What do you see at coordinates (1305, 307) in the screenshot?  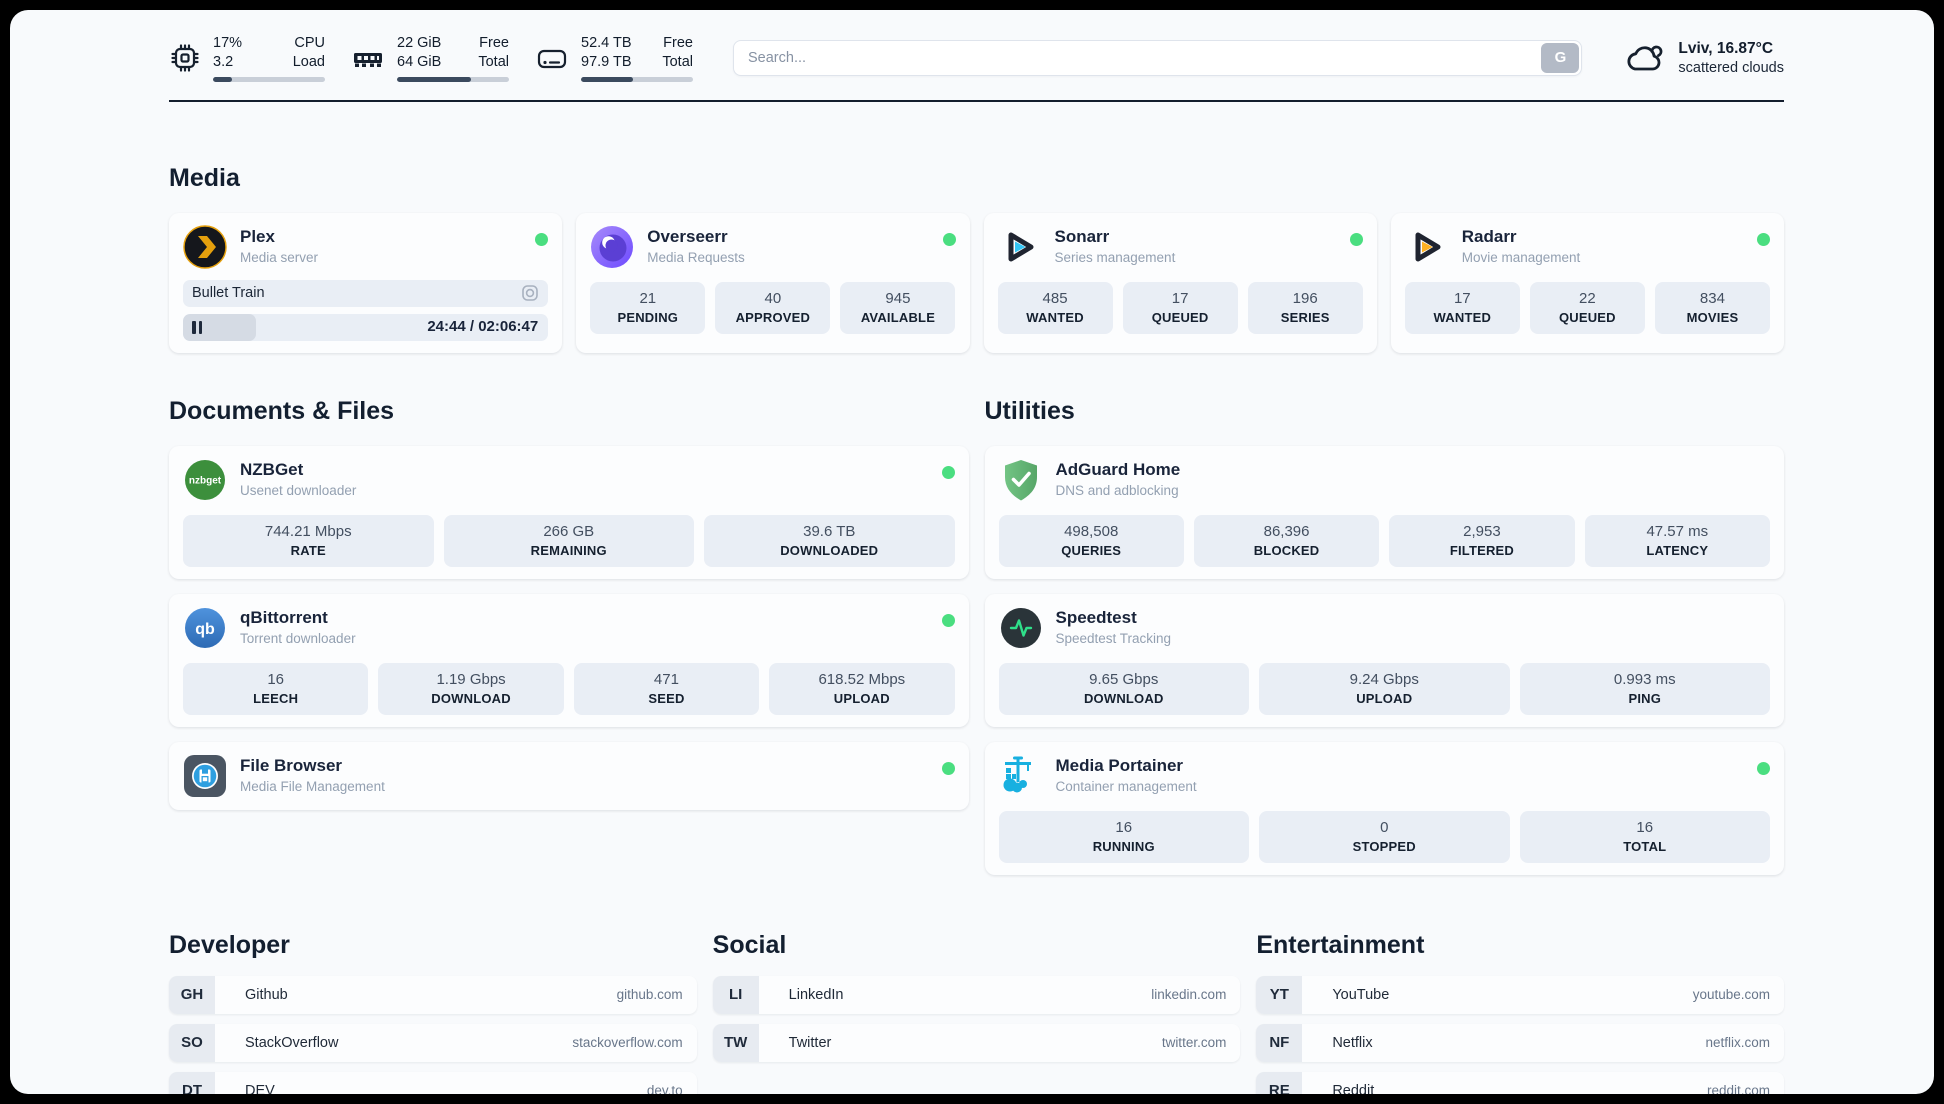 I see `stat-series: 196 SERIES` at bounding box center [1305, 307].